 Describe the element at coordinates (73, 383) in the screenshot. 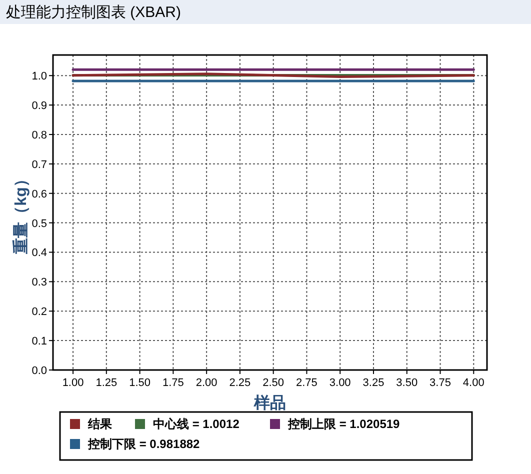

I see `x-tick-label: 1.00` at that location.